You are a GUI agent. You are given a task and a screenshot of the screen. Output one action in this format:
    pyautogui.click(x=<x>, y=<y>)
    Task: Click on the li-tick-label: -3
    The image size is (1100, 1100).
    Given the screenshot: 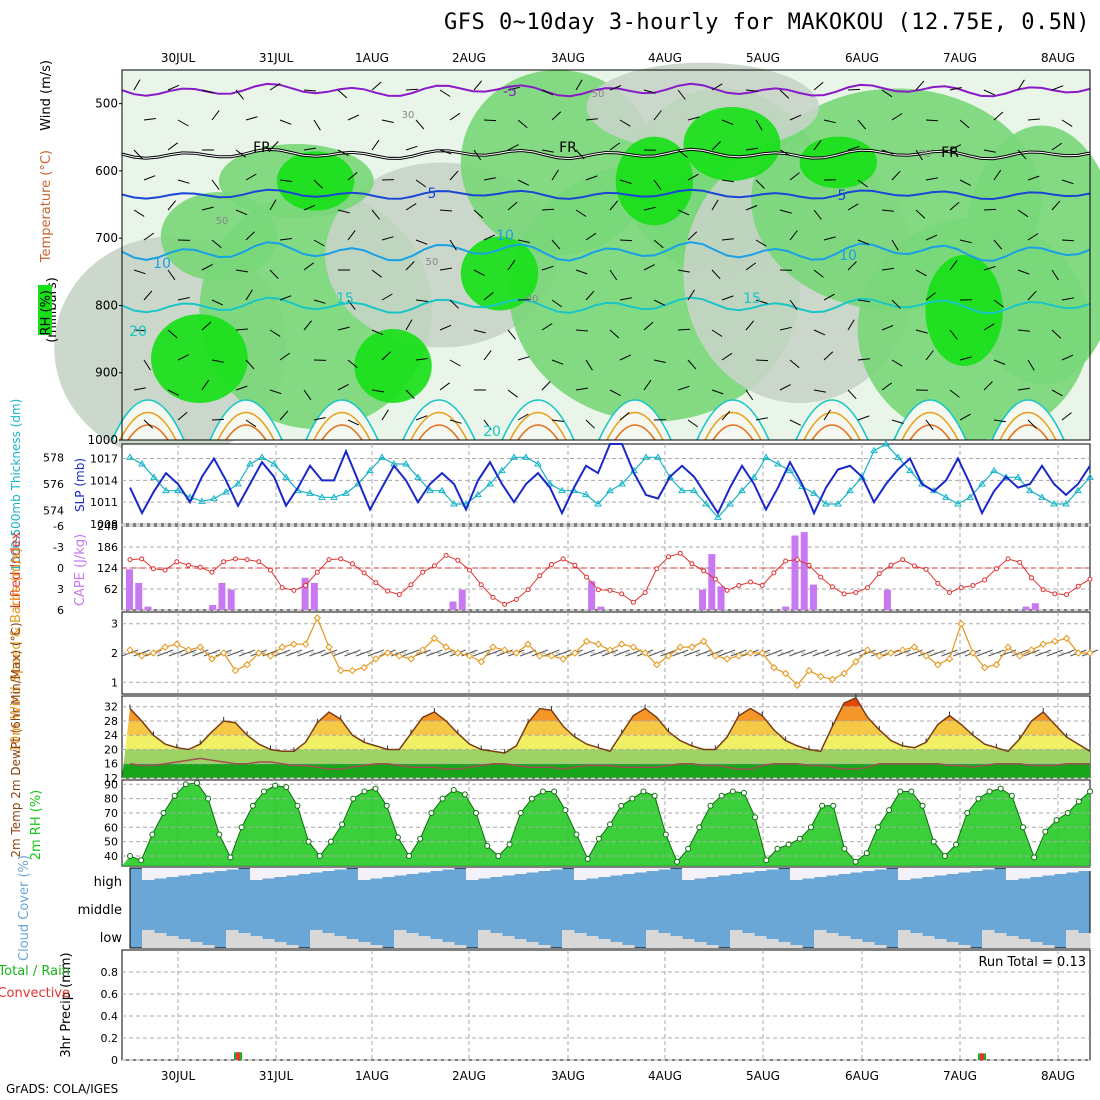 What is the action you would take?
    pyautogui.click(x=58, y=547)
    